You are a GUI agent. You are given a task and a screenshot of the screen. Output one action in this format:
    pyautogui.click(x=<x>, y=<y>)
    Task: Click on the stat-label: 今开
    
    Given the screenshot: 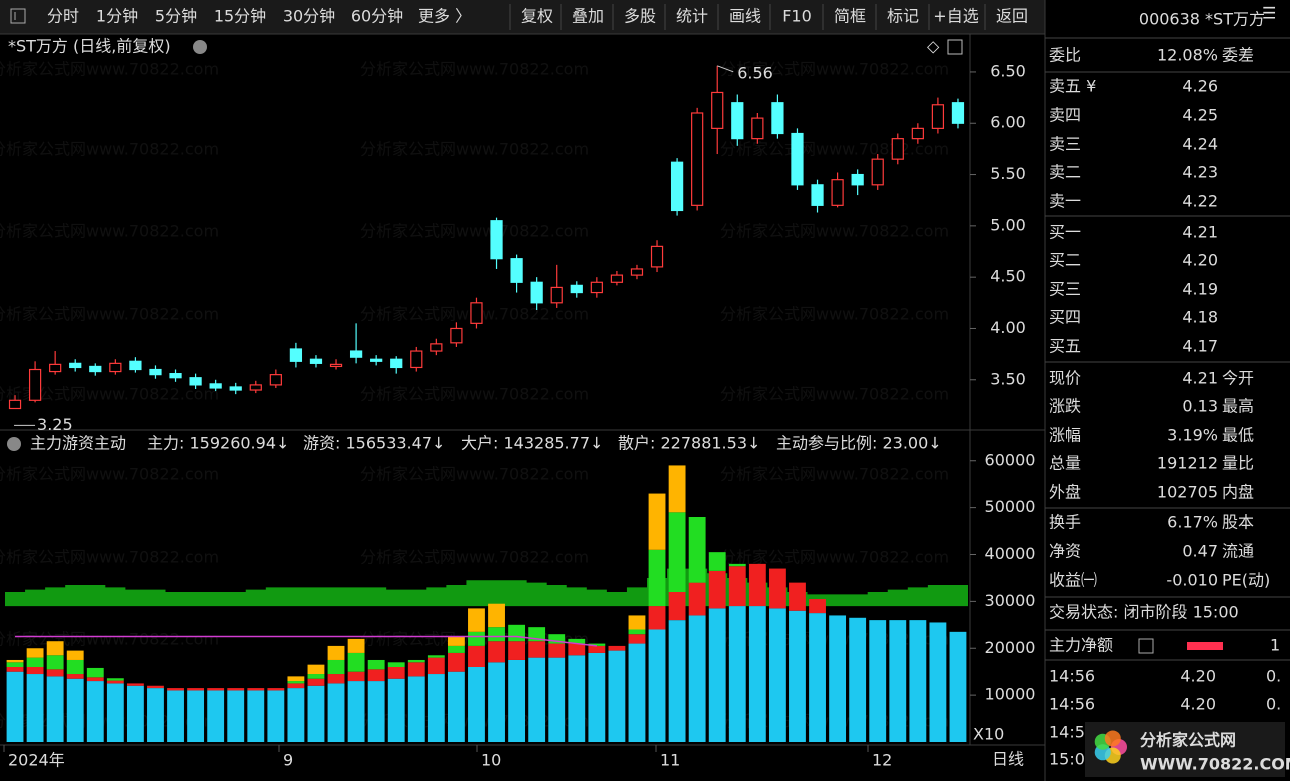 What is the action you would take?
    pyautogui.click(x=1238, y=378)
    